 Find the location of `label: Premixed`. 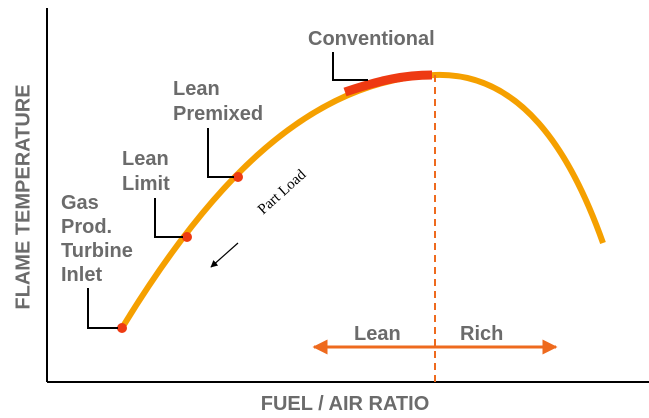

label: Premixed is located at coordinates (218, 114).